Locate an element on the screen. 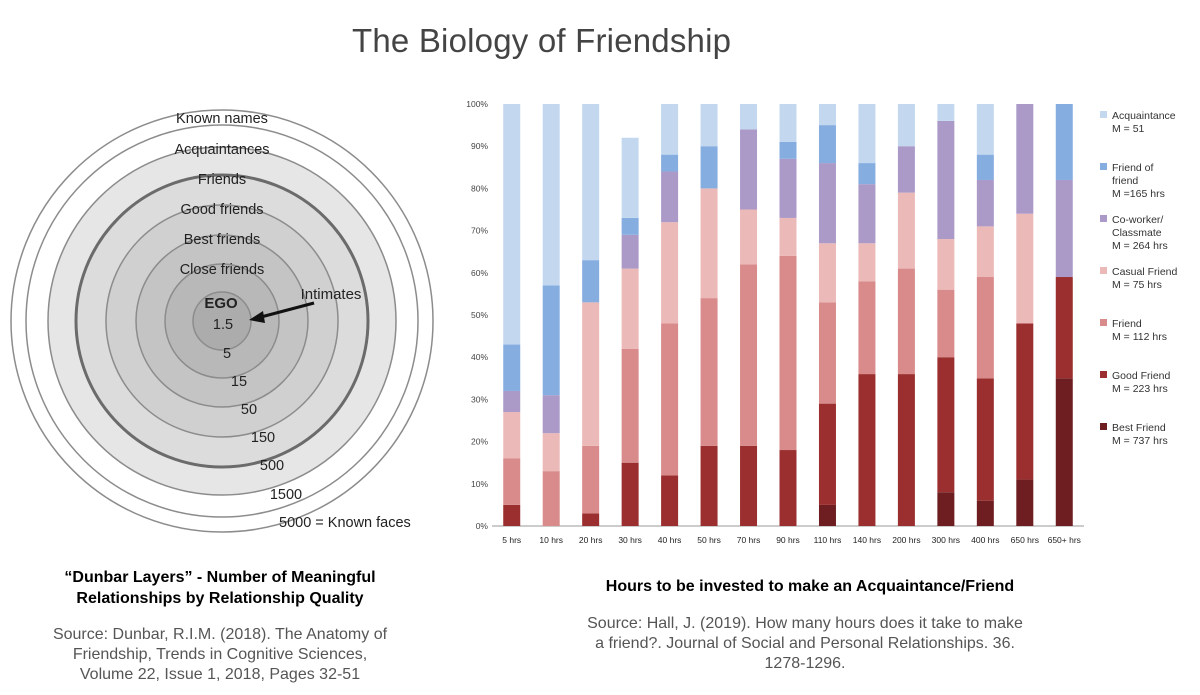  legend-label: Acquaintance is located at coordinates (1144, 116).